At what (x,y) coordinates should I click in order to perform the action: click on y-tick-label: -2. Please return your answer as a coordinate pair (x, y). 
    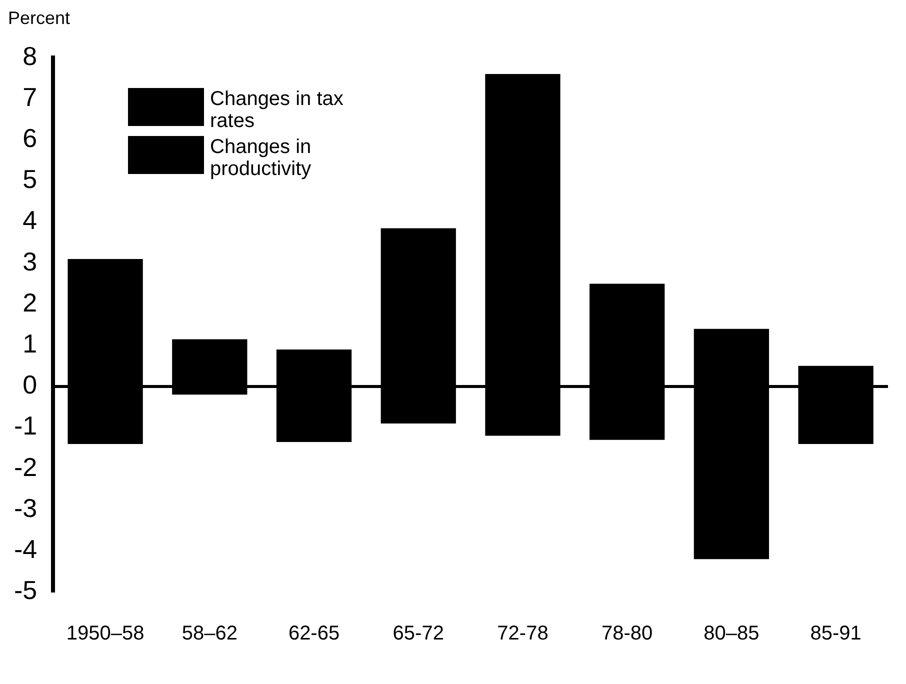
    Looking at the image, I should click on (26, 467).